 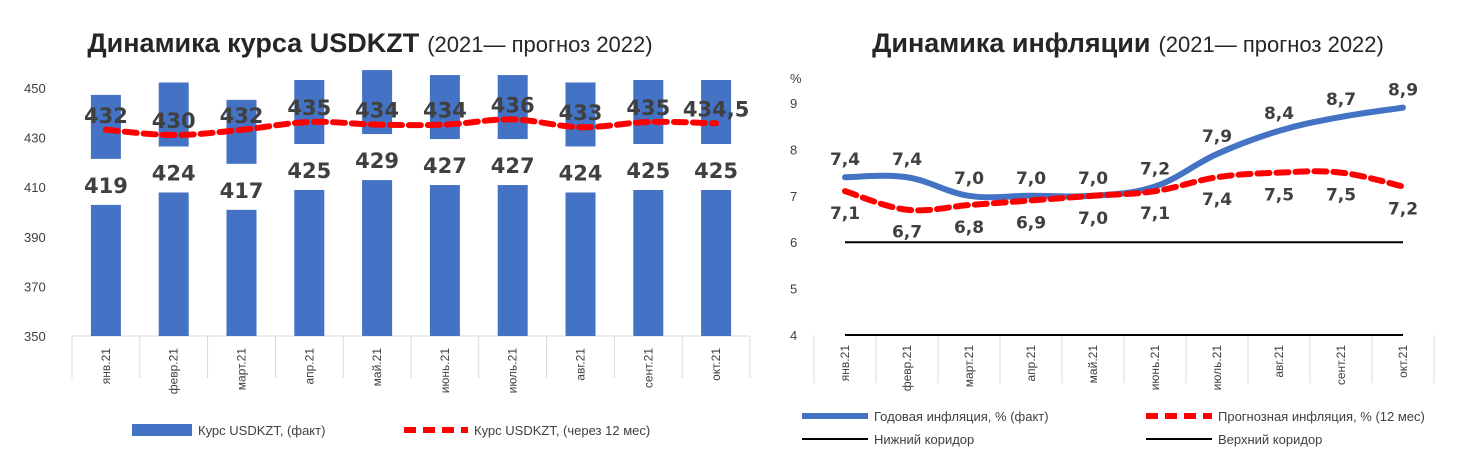 I want to click on usdkzt-x-tick-label: февр.21, so click(x=174, y=371).